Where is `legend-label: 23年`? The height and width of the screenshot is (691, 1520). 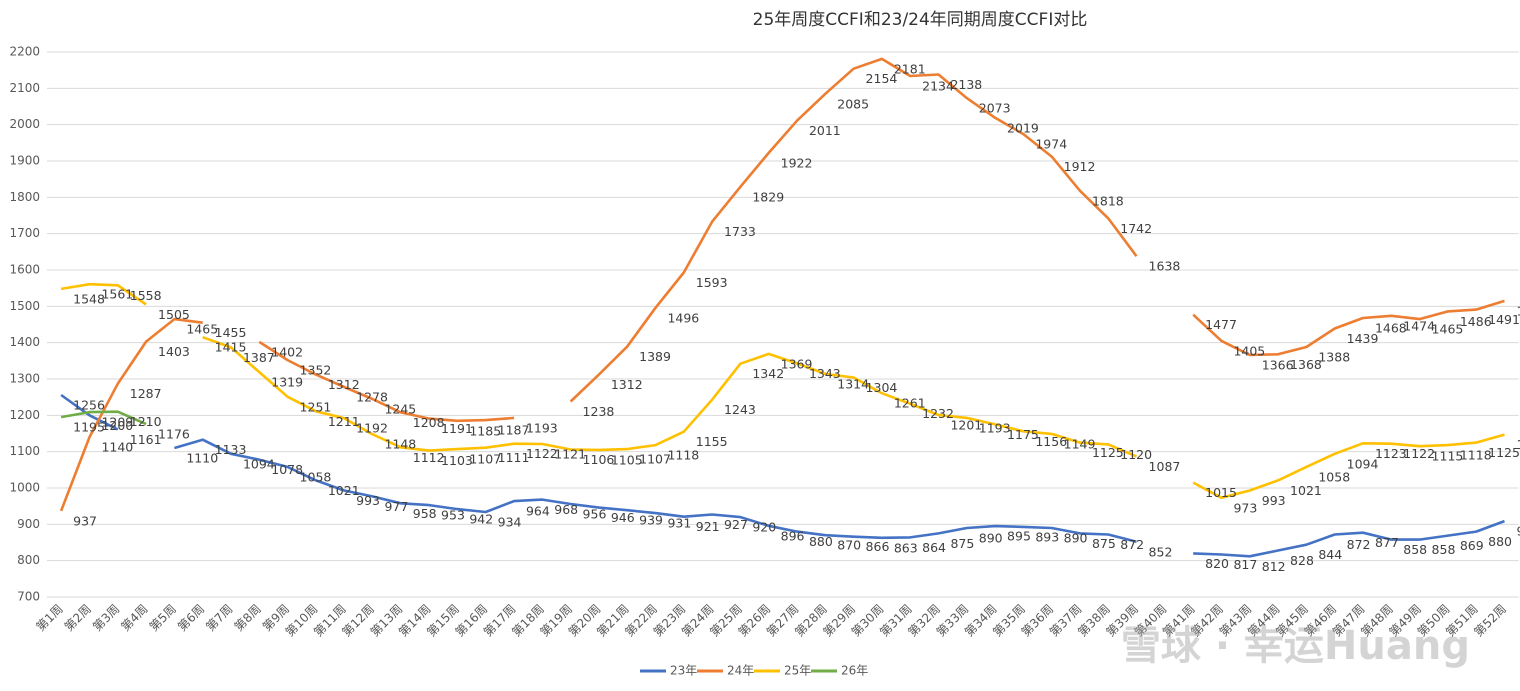 legend-label: 23年 is located at coordinates (683, 671).